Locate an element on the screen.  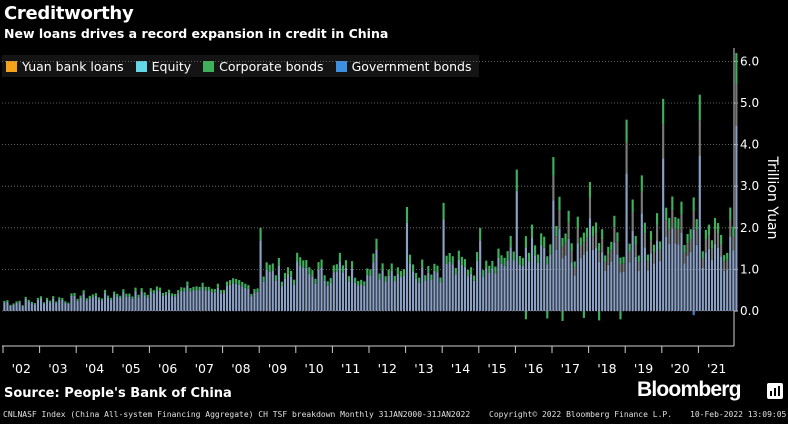
legend-label-yuan-bank-loans: Yuan bank loans is located at coordinates (73, 66).